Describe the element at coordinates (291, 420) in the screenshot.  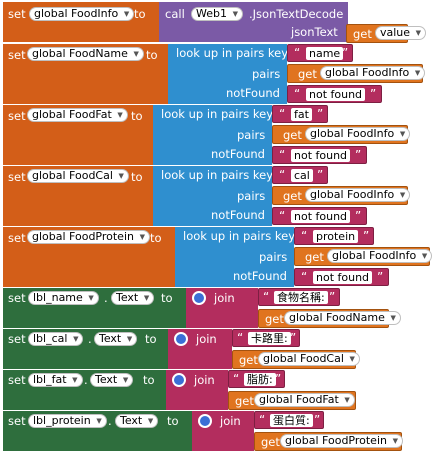
I see `string-value: 蛋白質:` at that location.